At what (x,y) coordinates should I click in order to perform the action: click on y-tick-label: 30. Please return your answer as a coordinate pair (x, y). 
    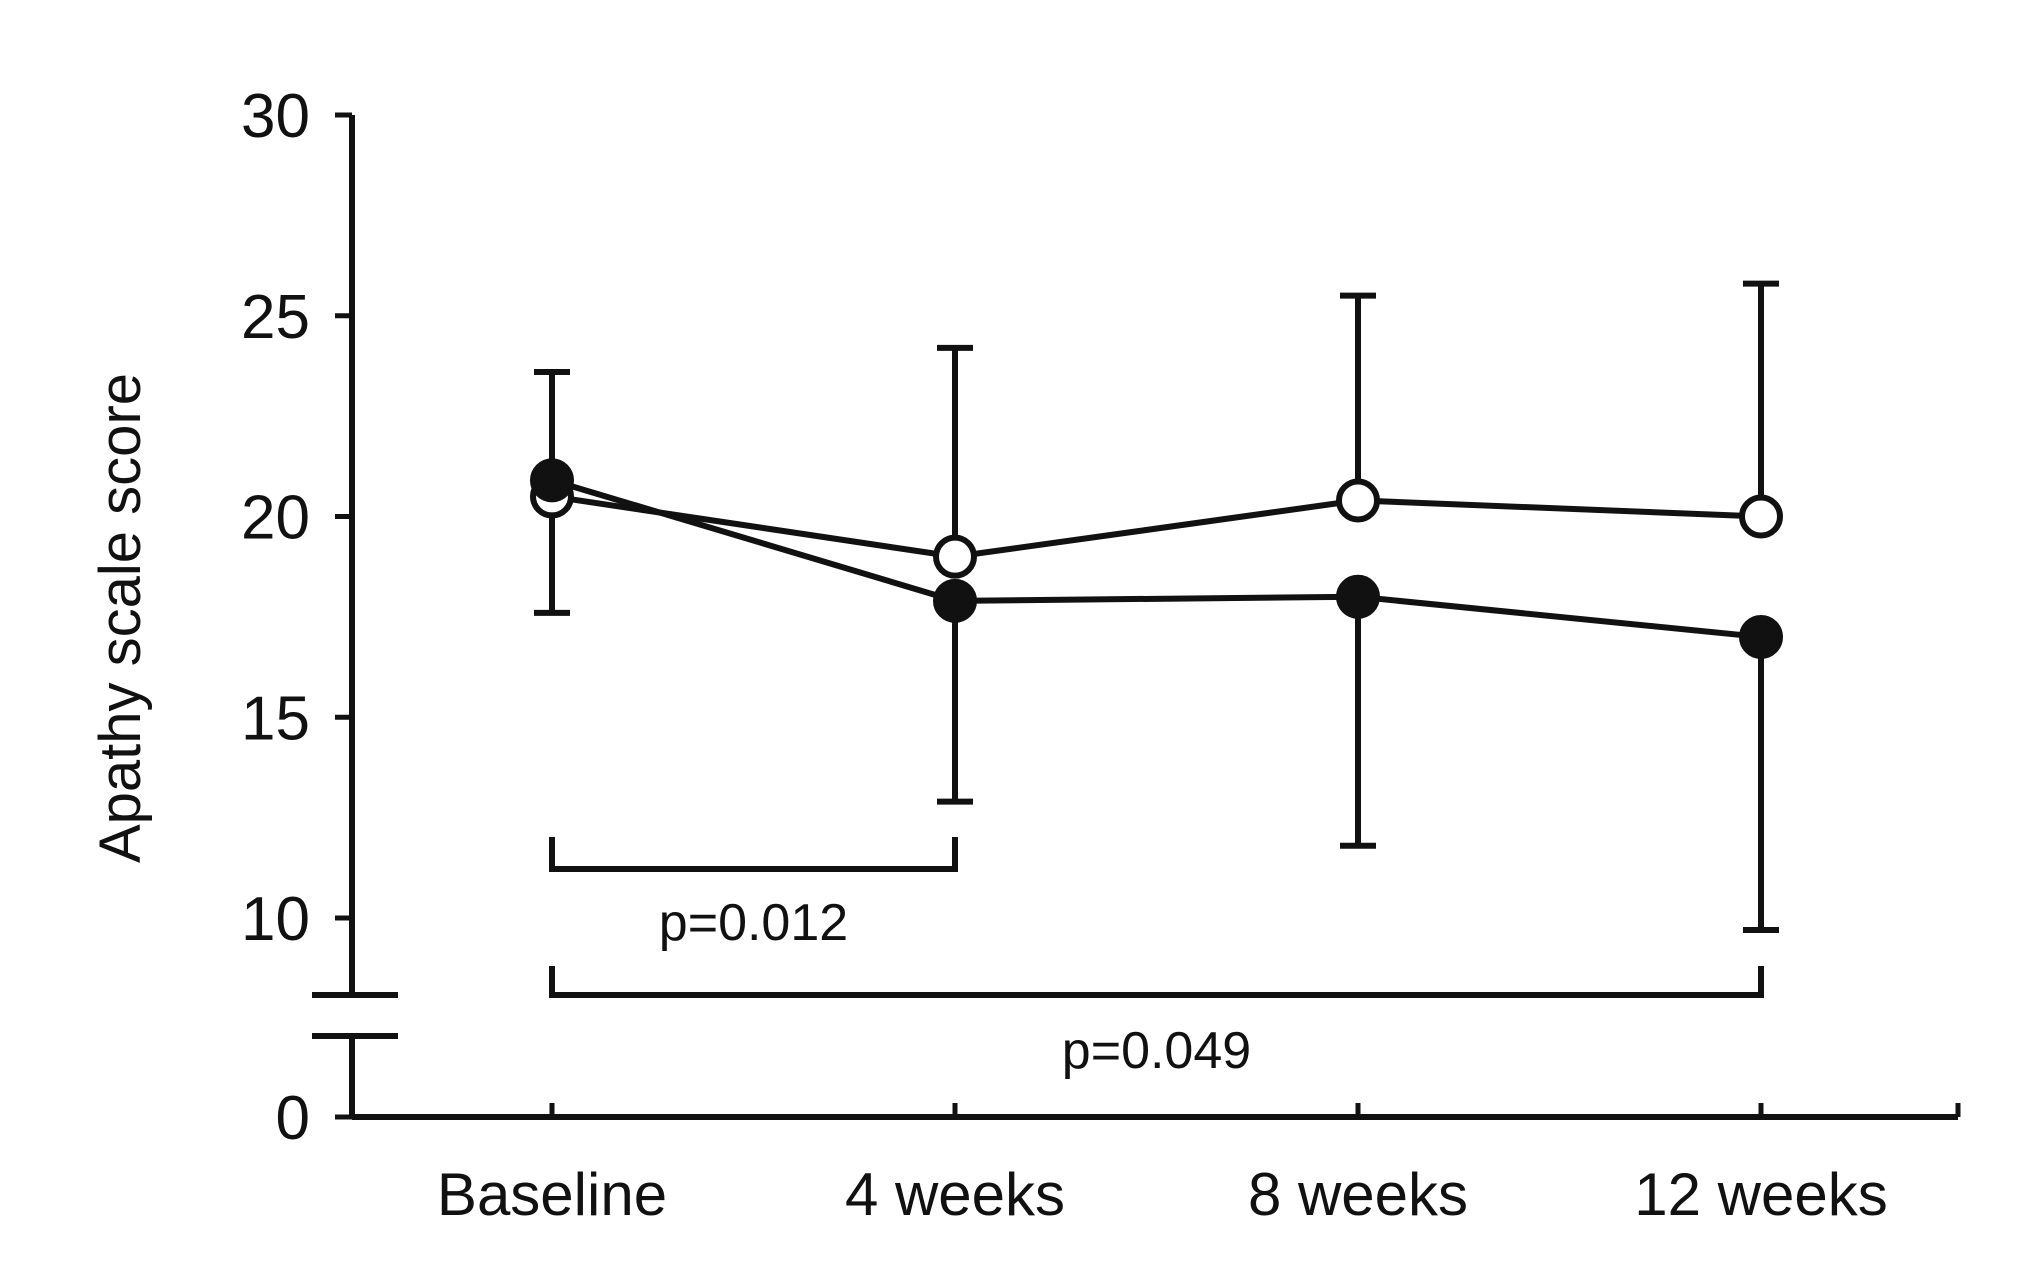
    Looking at the image, I should click on (275, 116).